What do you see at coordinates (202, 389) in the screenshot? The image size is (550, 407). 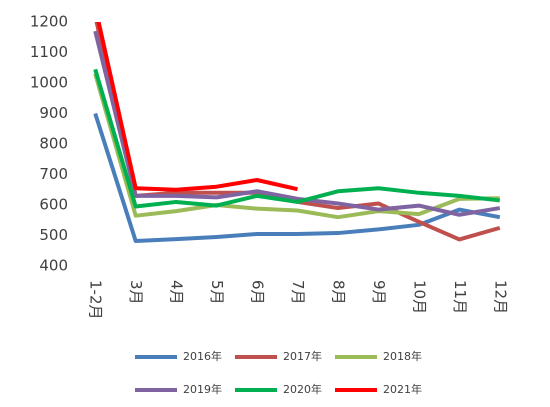 I see `legend-label: 2019年` at bounding box center [202, 389].